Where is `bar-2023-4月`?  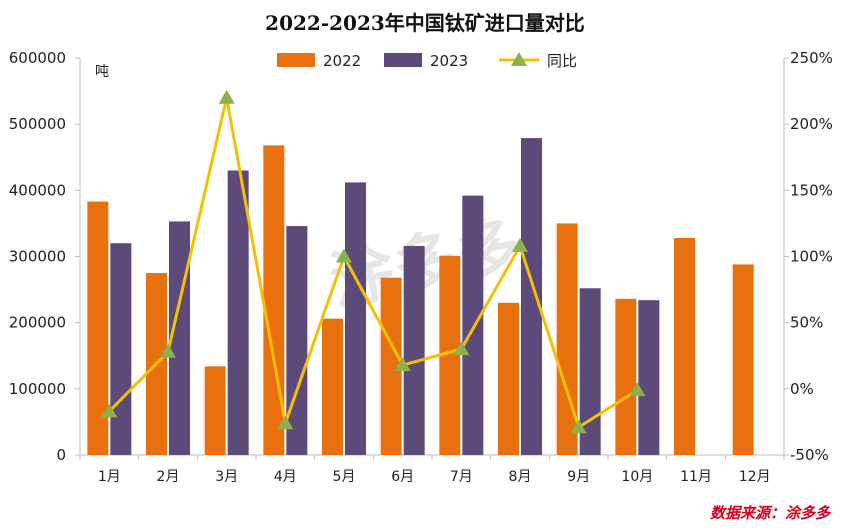 bar-2023-4月 is located at coordinates (297, 340).